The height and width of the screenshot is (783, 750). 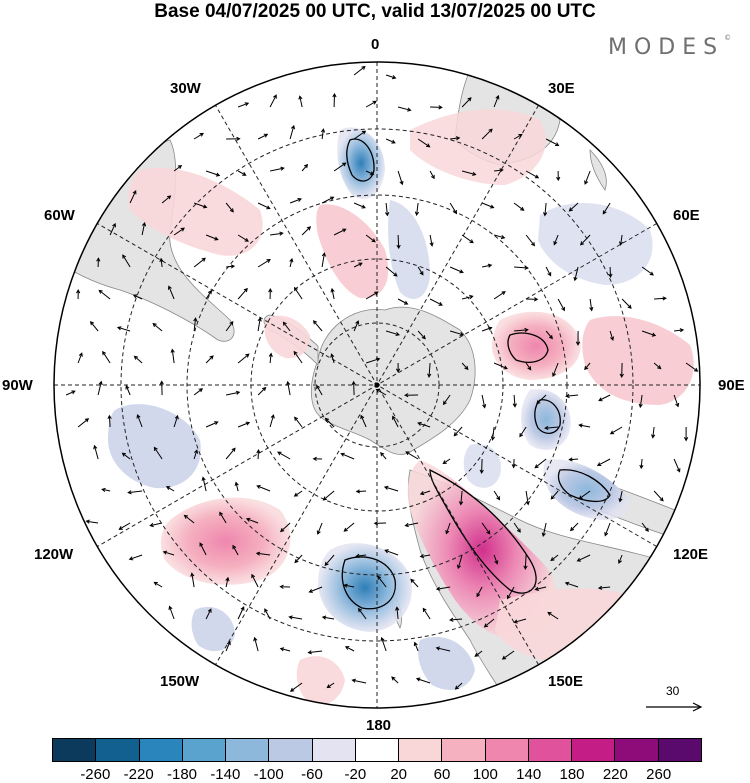 I want to click on colorbar-tick-label: -180, so click(x=182, y=774).